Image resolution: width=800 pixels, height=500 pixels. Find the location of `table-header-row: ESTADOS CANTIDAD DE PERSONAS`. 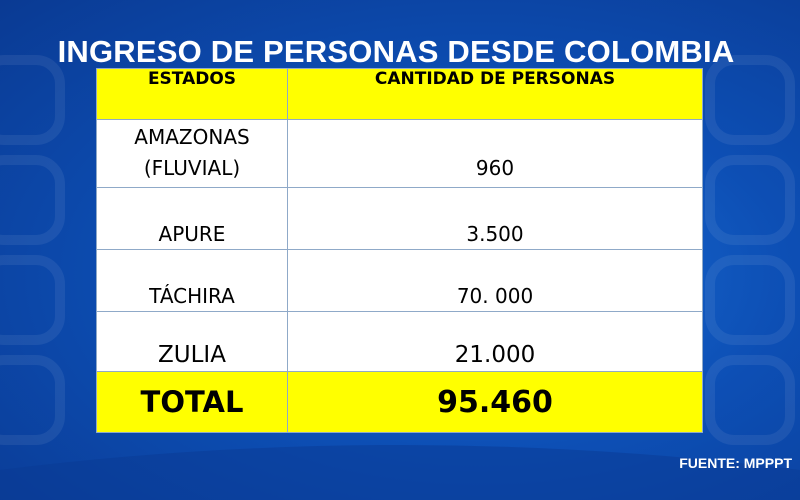

table-header-row: ESTADOS CANTIDAD DE PERSONAS is located at coordinates (399, 94).